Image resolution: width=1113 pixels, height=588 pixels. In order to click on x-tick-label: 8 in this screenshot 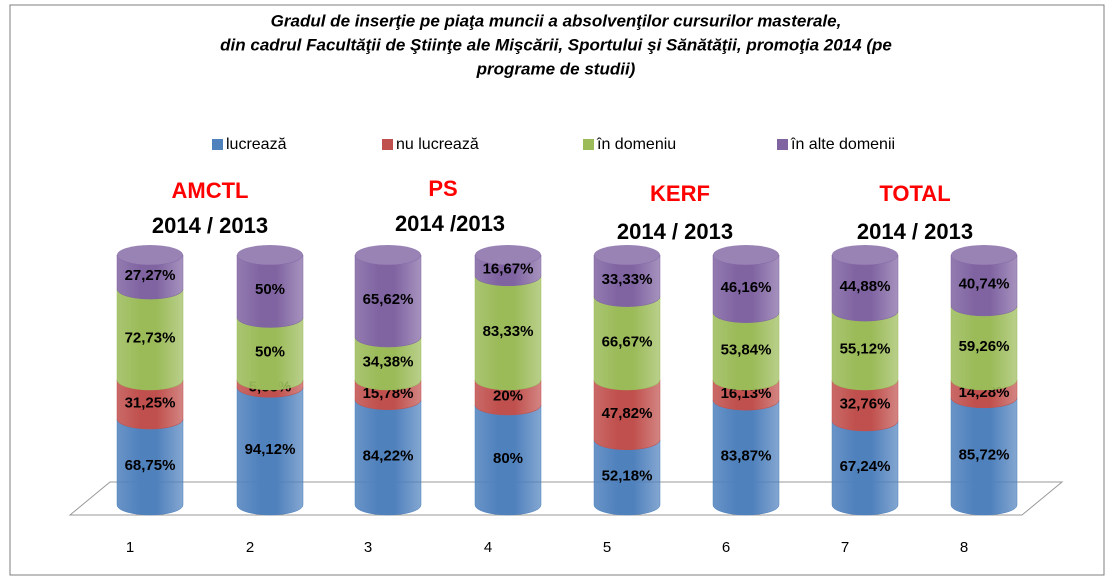, I will do `click(964, 547)`.